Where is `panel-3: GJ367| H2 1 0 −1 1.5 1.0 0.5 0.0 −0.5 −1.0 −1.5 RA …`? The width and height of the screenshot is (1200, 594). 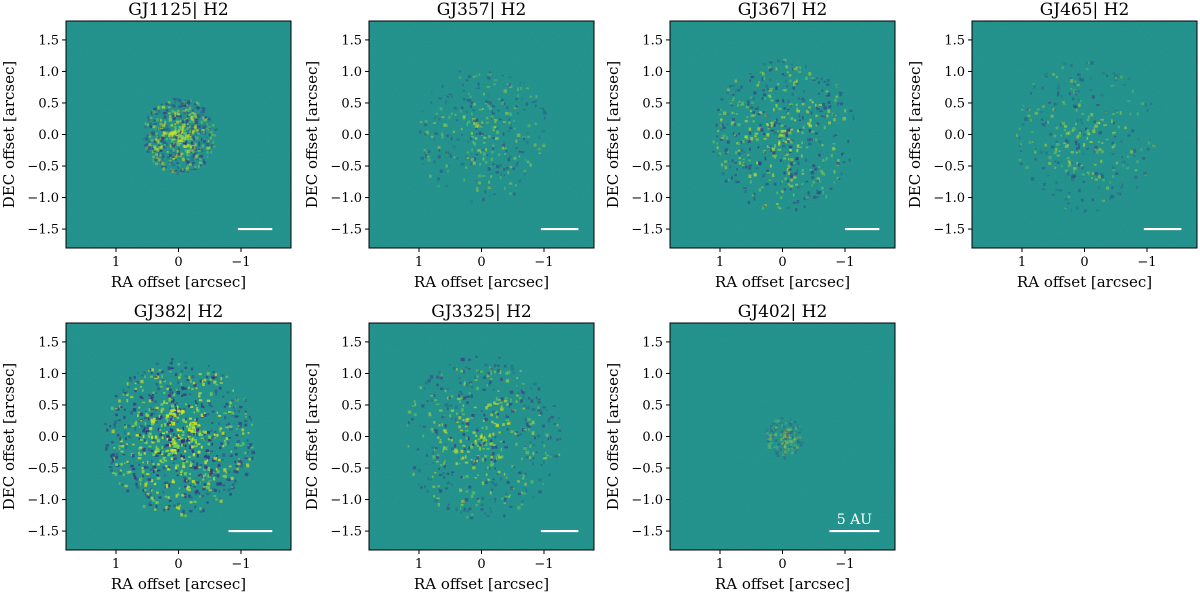
panel-3: GJ367| H2 1 0 −1 1.5 1.0 0.5 0.0 −0.5 −1.0 −1.5 RA … is located at coordinates (750, 145).